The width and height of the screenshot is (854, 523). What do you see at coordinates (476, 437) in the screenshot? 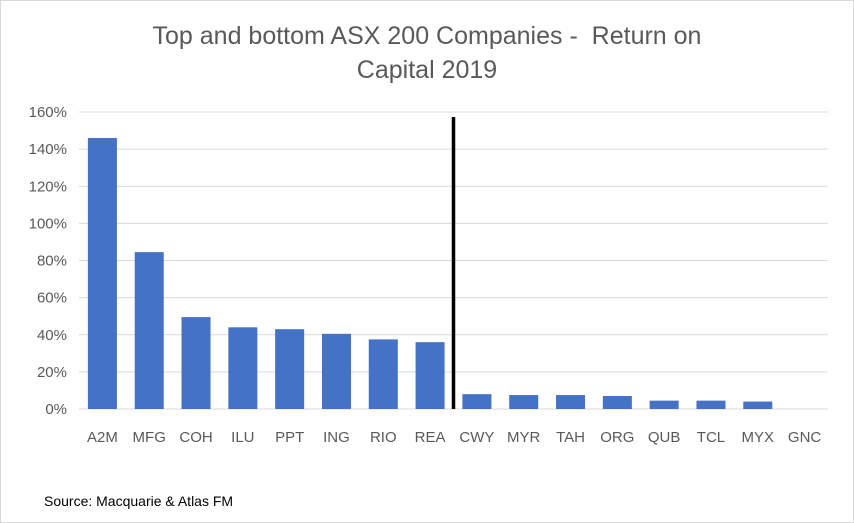
I see `x-tick-label: CWY` at bounding box center [476, 437].